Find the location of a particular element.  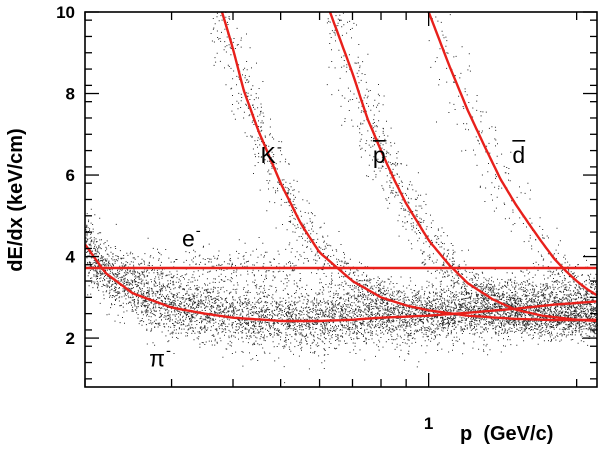

y-tick-label: 4 is located at coordinates (71, 257).